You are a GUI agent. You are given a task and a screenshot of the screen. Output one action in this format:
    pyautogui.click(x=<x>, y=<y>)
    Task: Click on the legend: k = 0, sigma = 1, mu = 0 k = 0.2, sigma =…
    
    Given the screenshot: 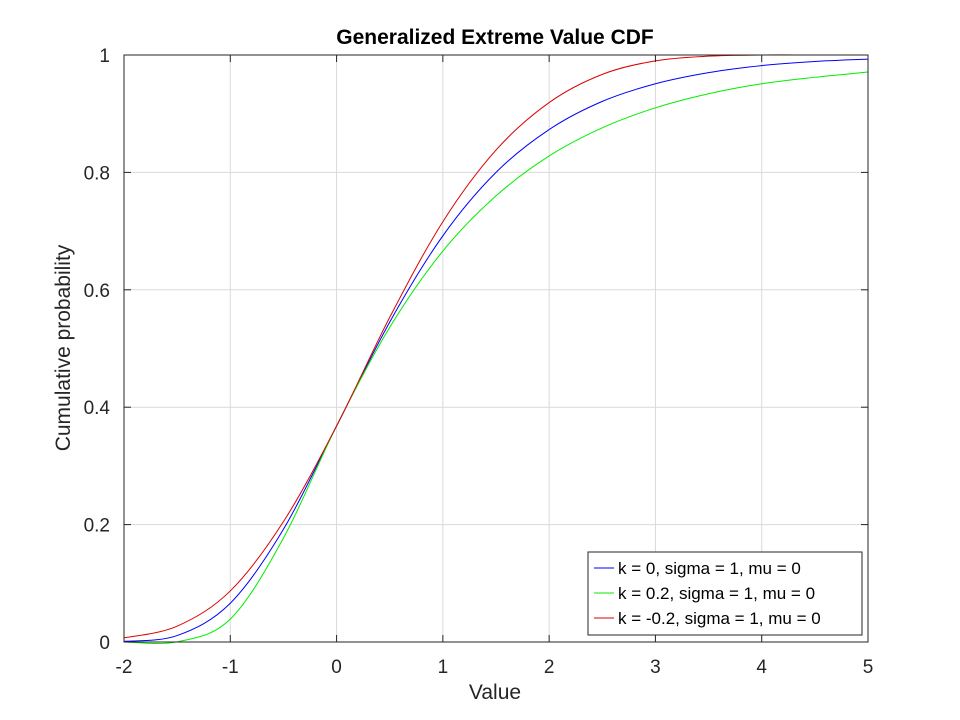 What is the action you would take?
    pyautogui.click(x=725, y=593)
    